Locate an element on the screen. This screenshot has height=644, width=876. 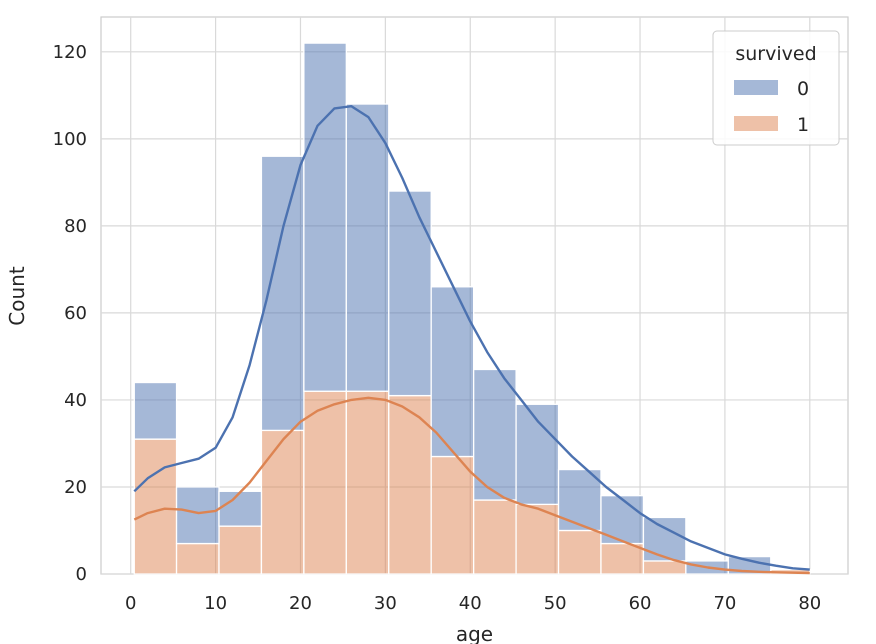
y-tick-label-3: 60 is located at coordinates (75, 313).